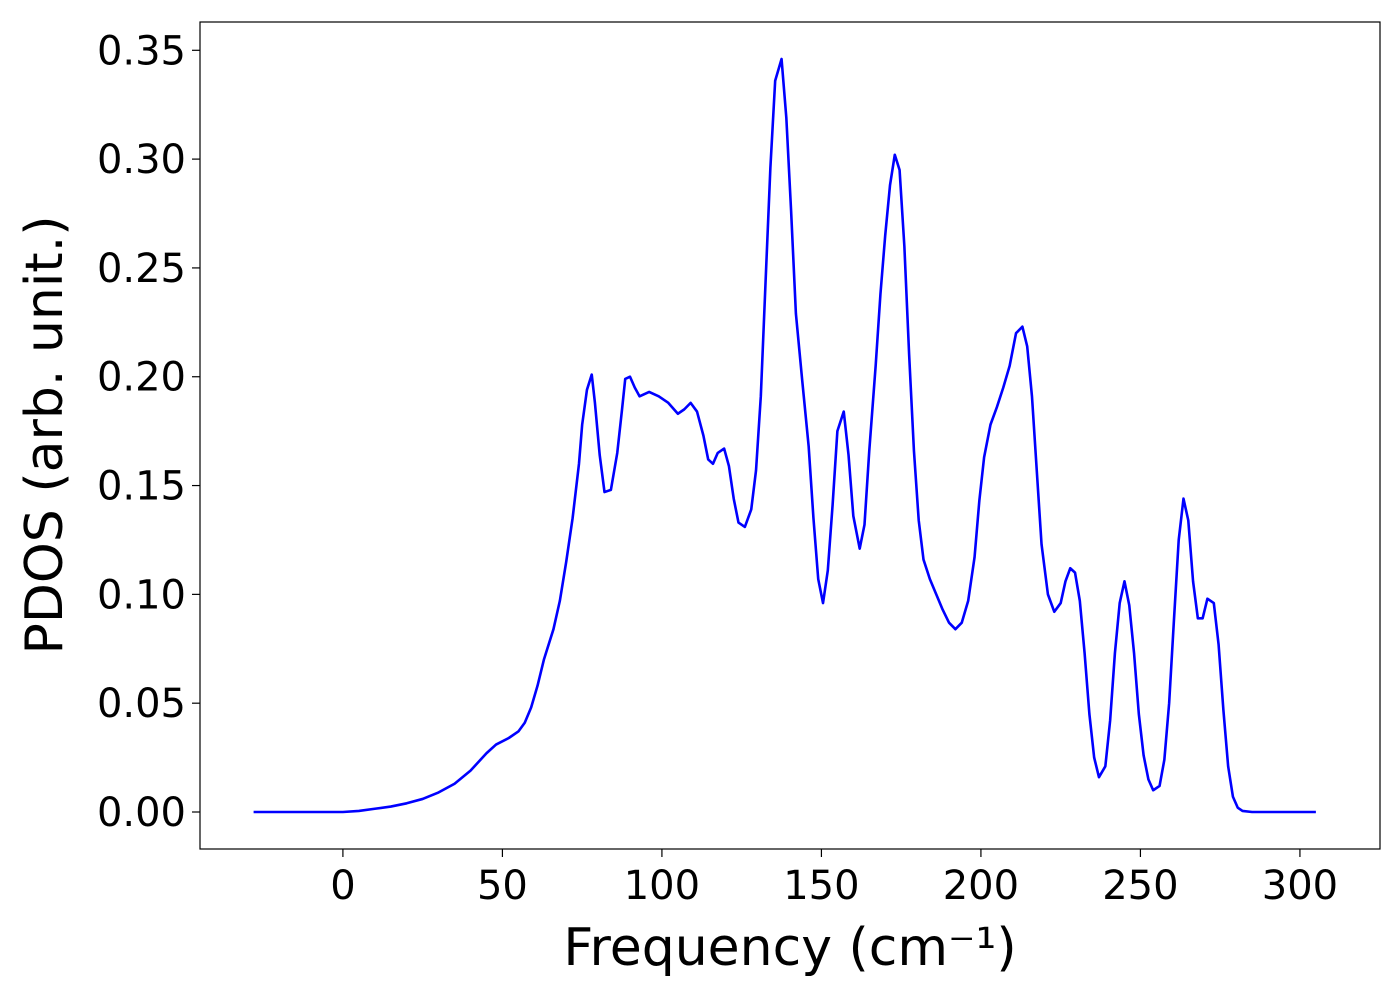  What do you see at coordinates (141, 51) in the screenshot?
I see `y-tick-label: 0.35` at bounding box center [141, 51].